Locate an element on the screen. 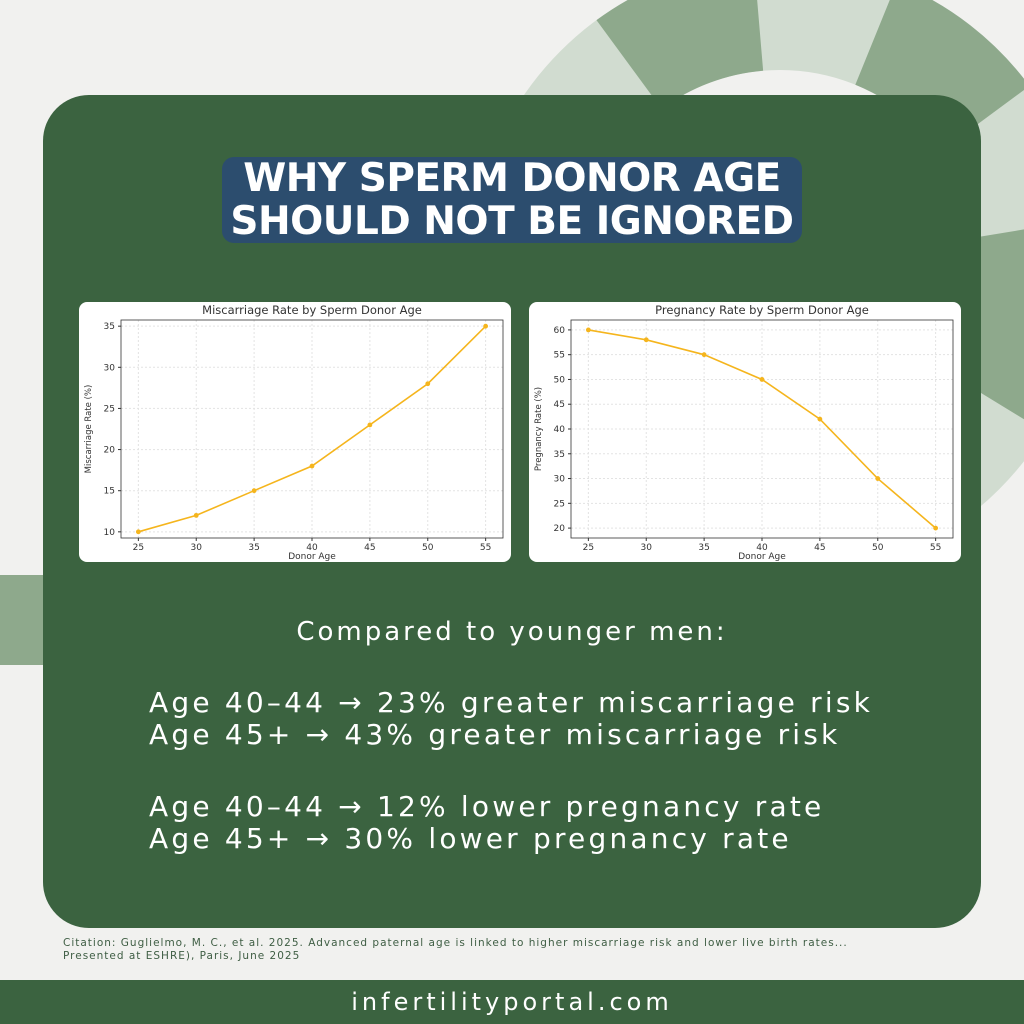  chart1-y-tick-label: 45 is located at coordinates (559, 405).